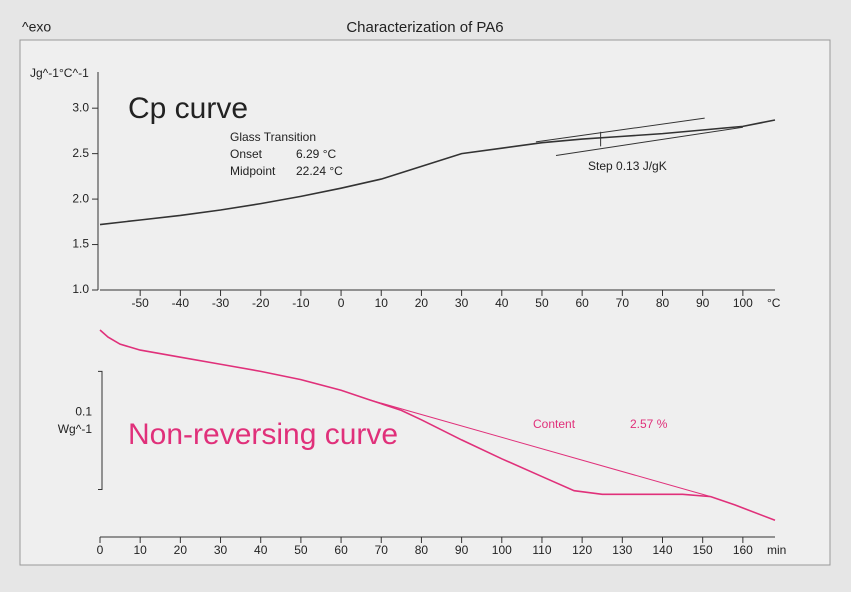 The height and width of the screenshot is (592, 851). I want to click on curve, so click(437, 172).